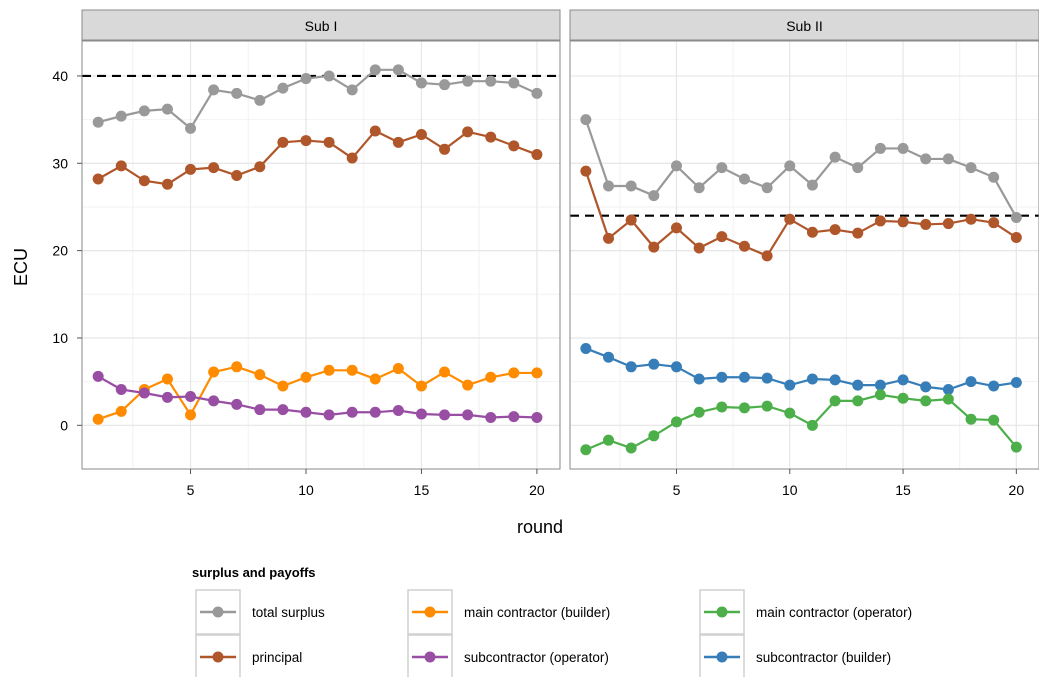 Image resolution: width=1039 pixels, height=677 pixels. What do you see at coordinates (801, 369) in the screenshot?
I see `series-subcontractor-builder-` at bounding box center [801, 369].